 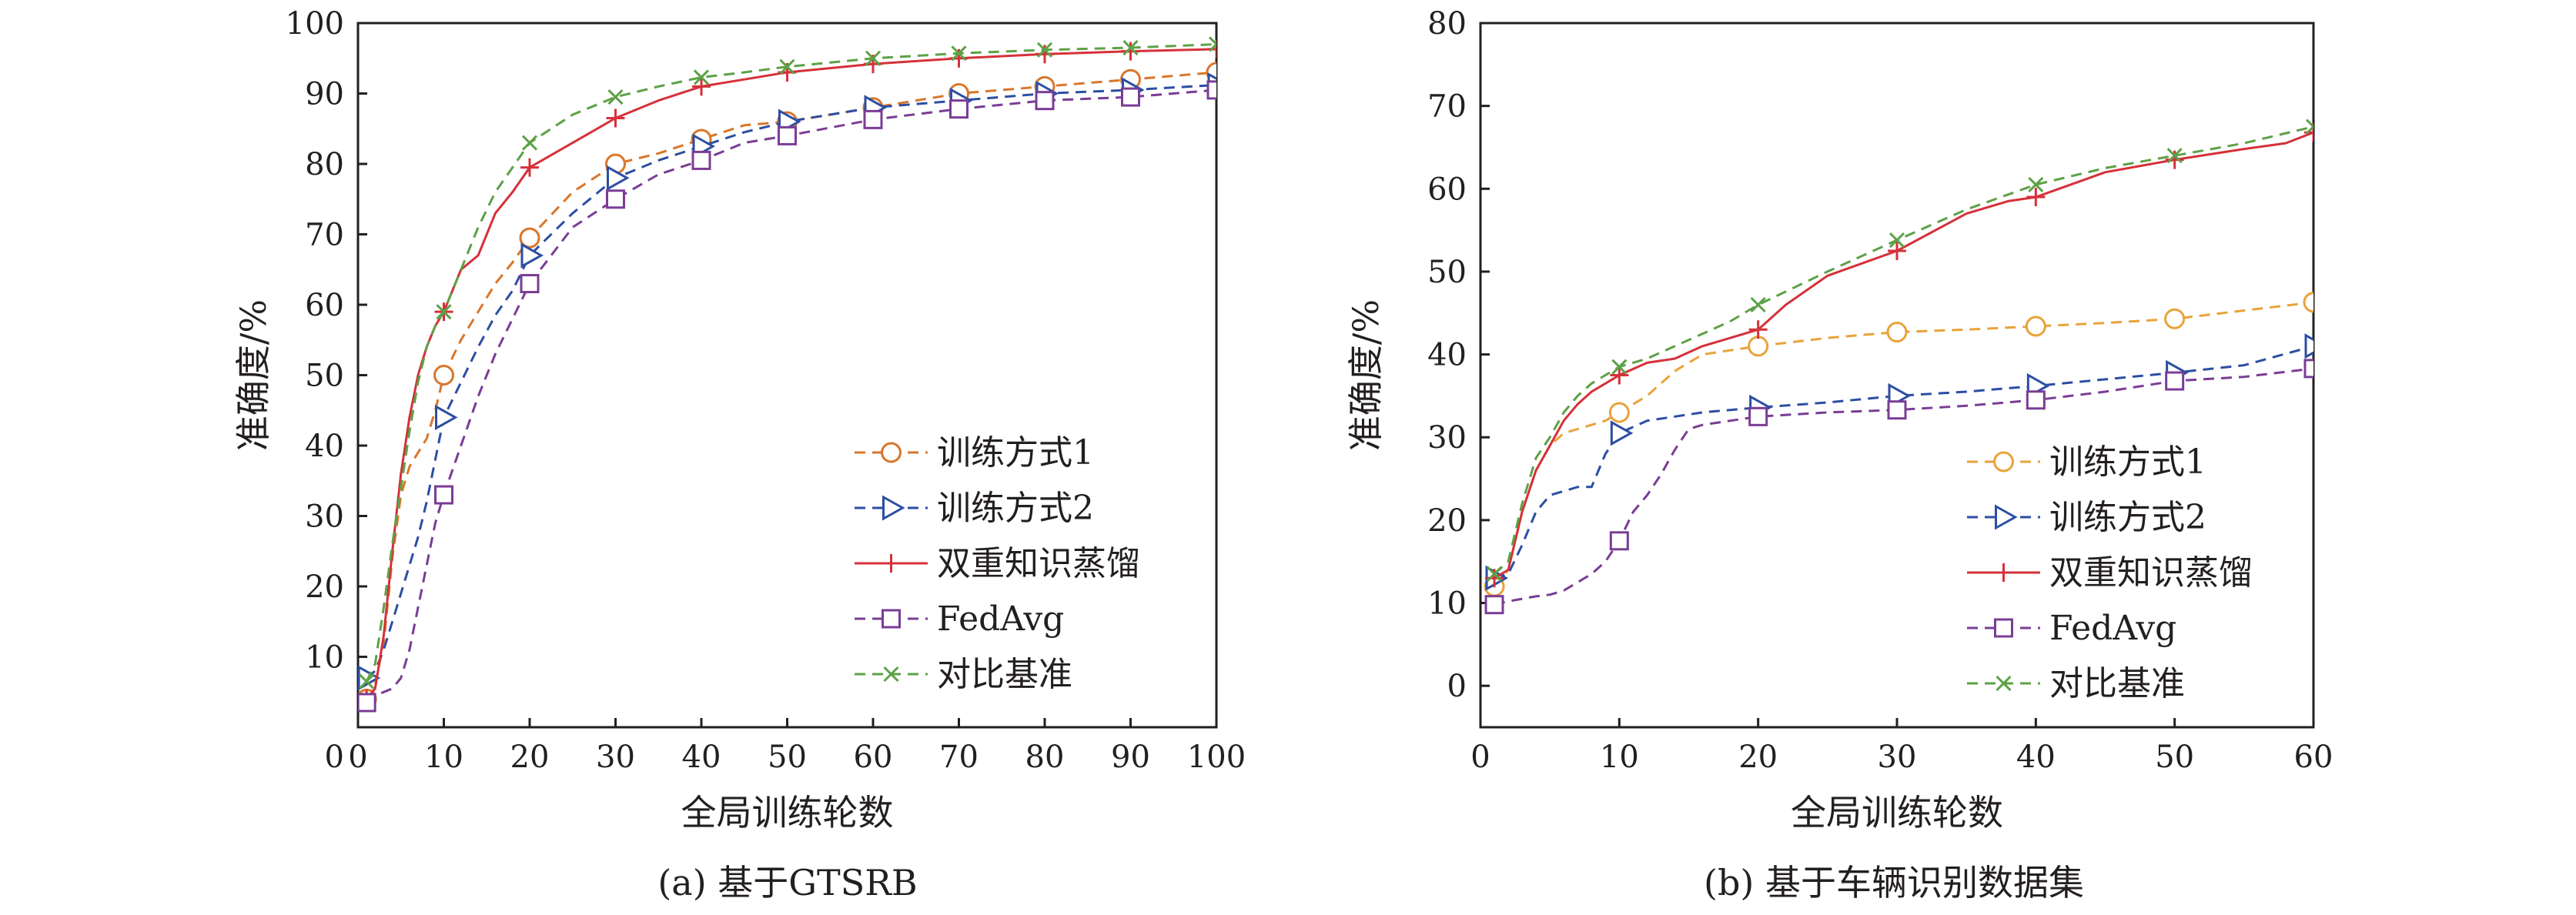 I want to click on y-tick-label: 30, so click(x=1447, y=438).